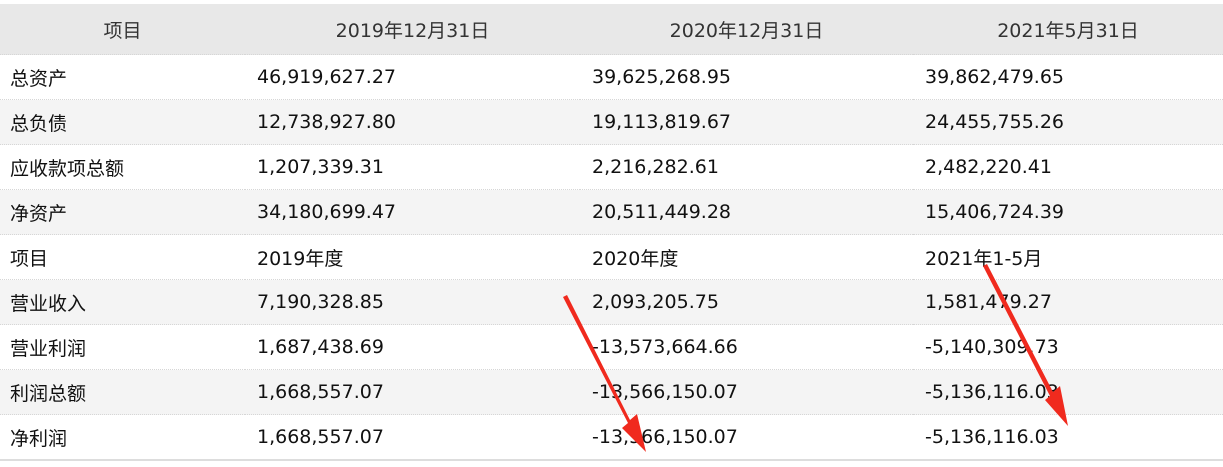  I want to click on table-header-row: 项目 2019年12月31日 2020年12月31日 2021年5月31日, so click(611, 29).